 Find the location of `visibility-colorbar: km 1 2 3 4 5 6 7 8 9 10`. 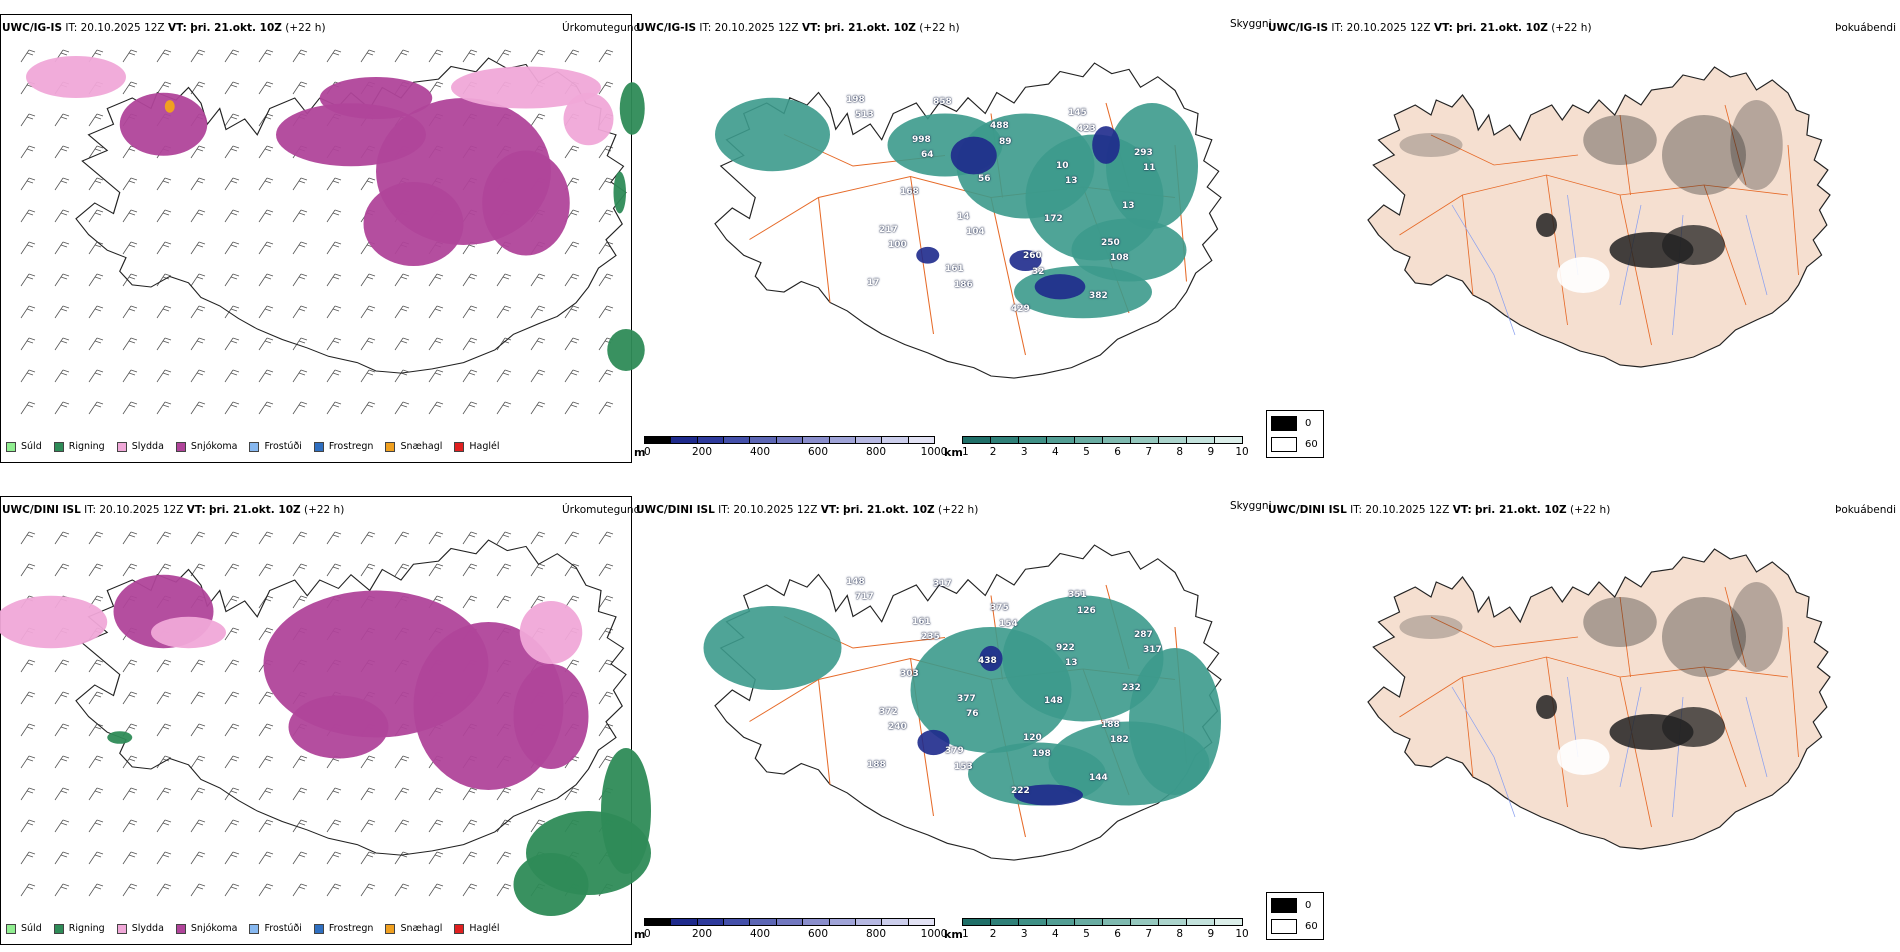

visibility-colorbar: km 1 2 3 4 5 6 7 8 9 10 is located at coordinates (1104, 448).